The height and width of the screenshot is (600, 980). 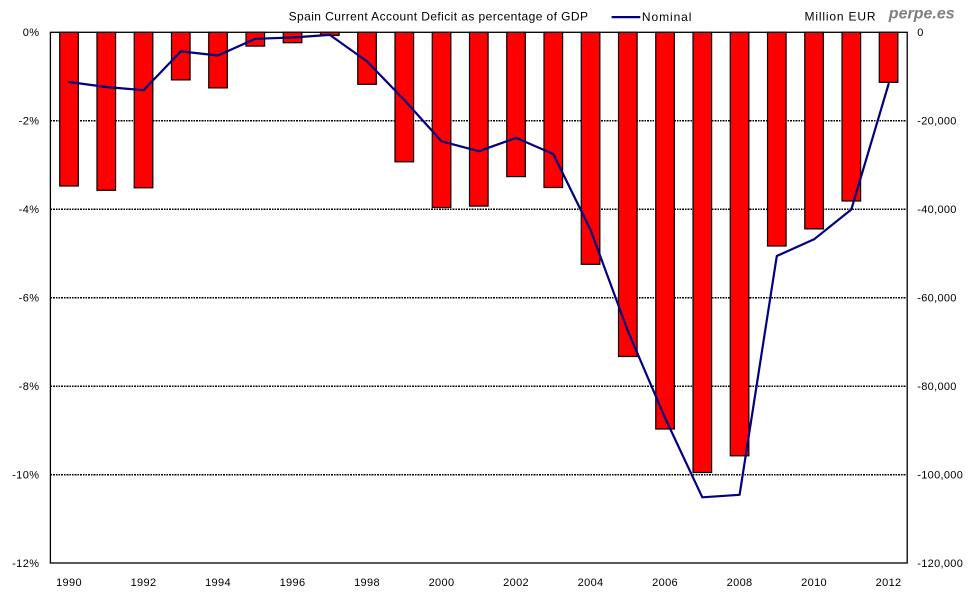 I want to click on svg-text: 2004, so click(x=591, y=583).